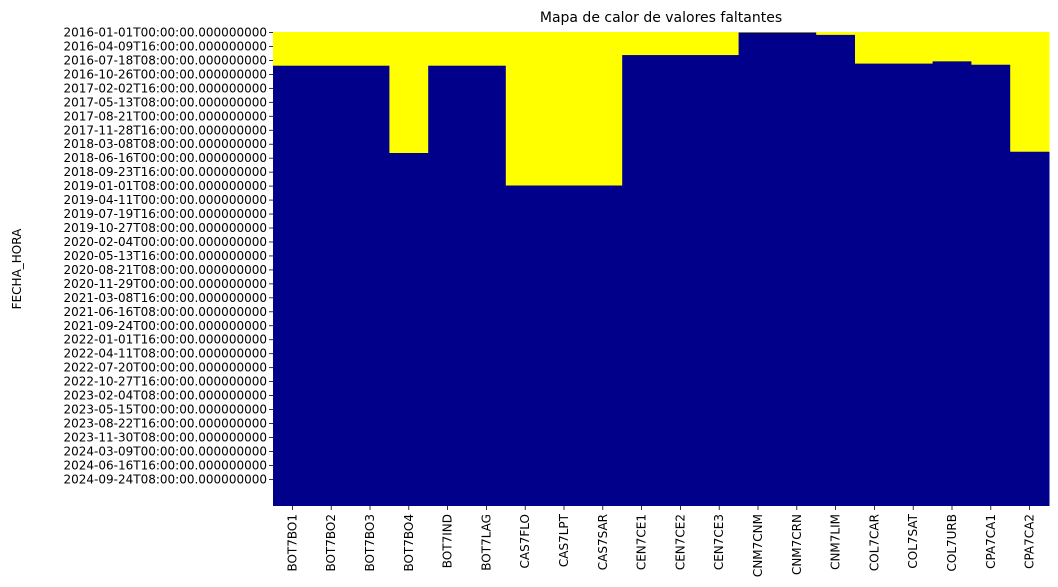  What do you see at coordinates (331, 286) in the screenshot?
I see `cell-present-BOT7BO2` at bounding box center [331, 286].